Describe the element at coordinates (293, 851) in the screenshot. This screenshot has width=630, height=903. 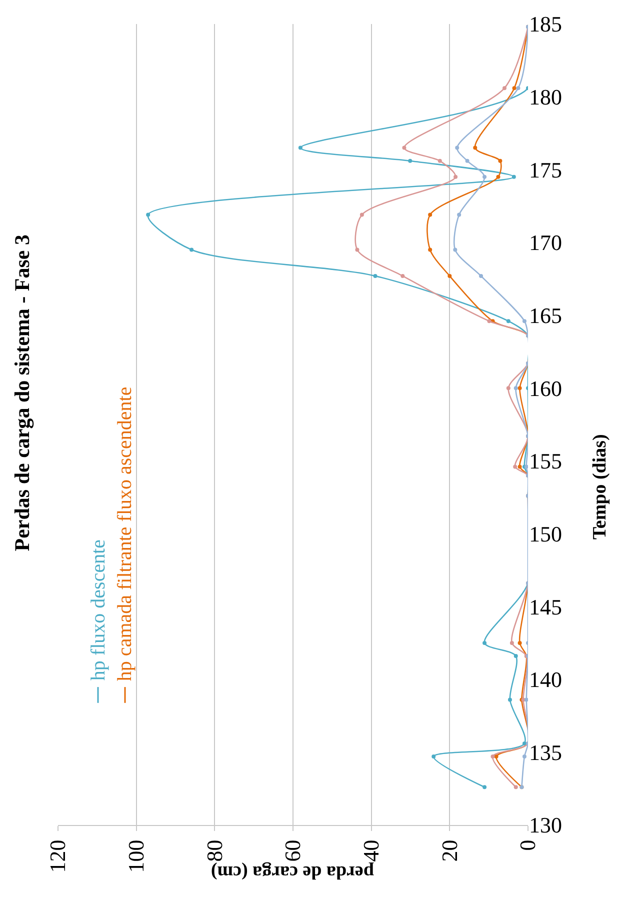
I see `x-tick-label: 60` at that location.